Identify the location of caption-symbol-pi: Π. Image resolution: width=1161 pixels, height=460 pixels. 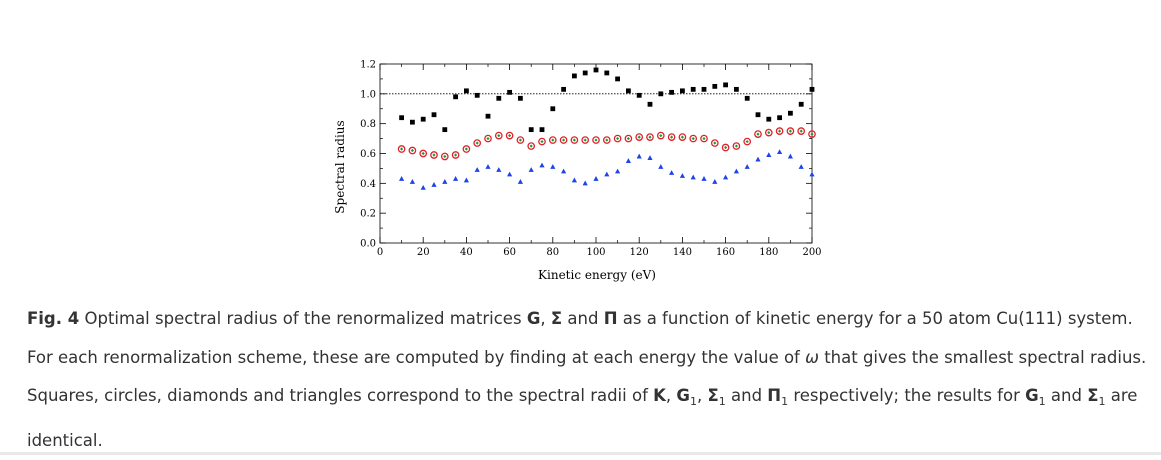
(610, 318).